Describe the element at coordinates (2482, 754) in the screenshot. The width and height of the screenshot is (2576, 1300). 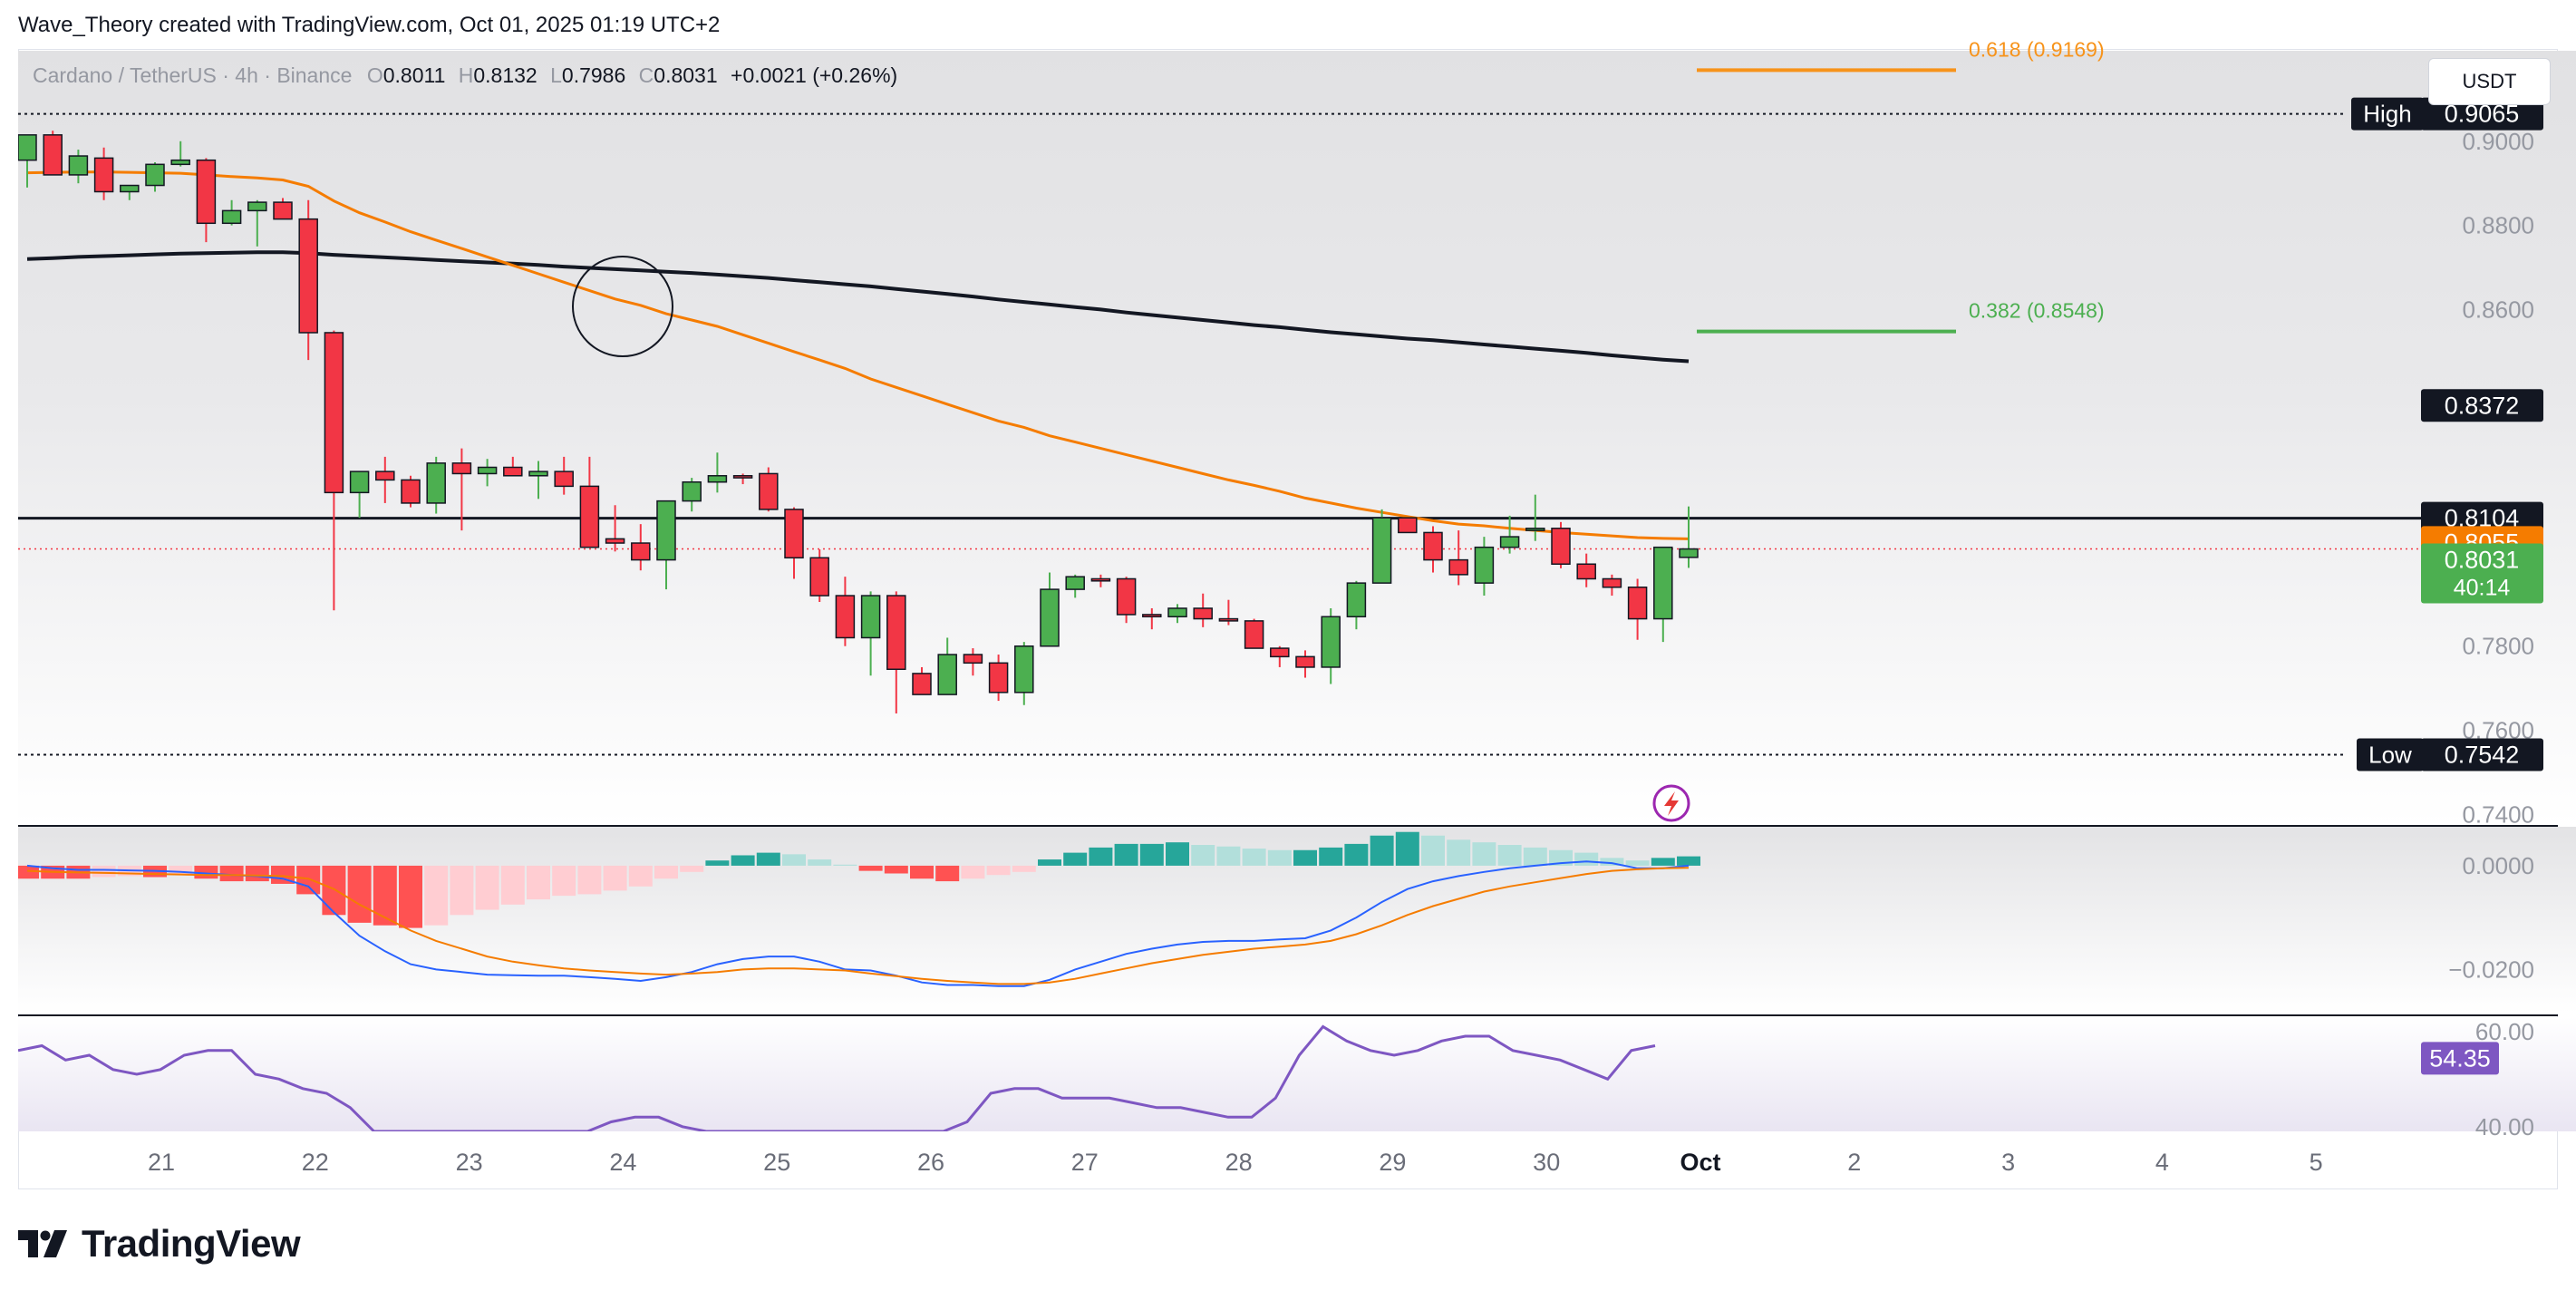
I see `low-badge` at that location.